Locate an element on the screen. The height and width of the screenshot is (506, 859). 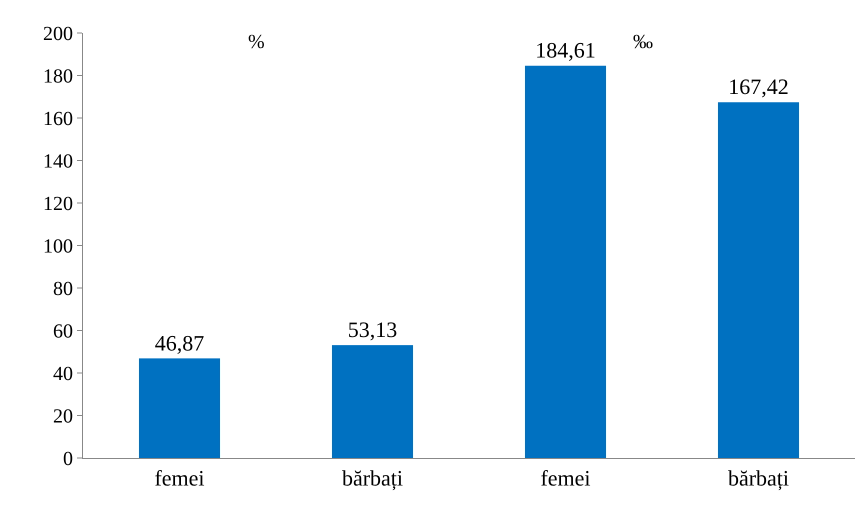
y-tick-label: 0 is located at coordinates (68, 459).